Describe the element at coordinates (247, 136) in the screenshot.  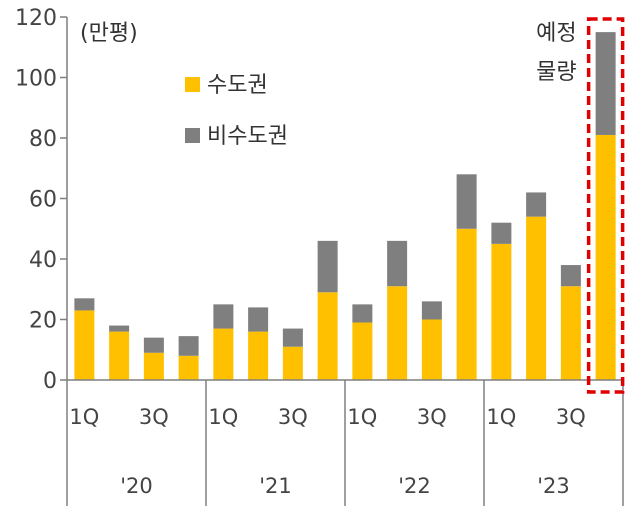
I see `legend-label: 비수도권` at that location.